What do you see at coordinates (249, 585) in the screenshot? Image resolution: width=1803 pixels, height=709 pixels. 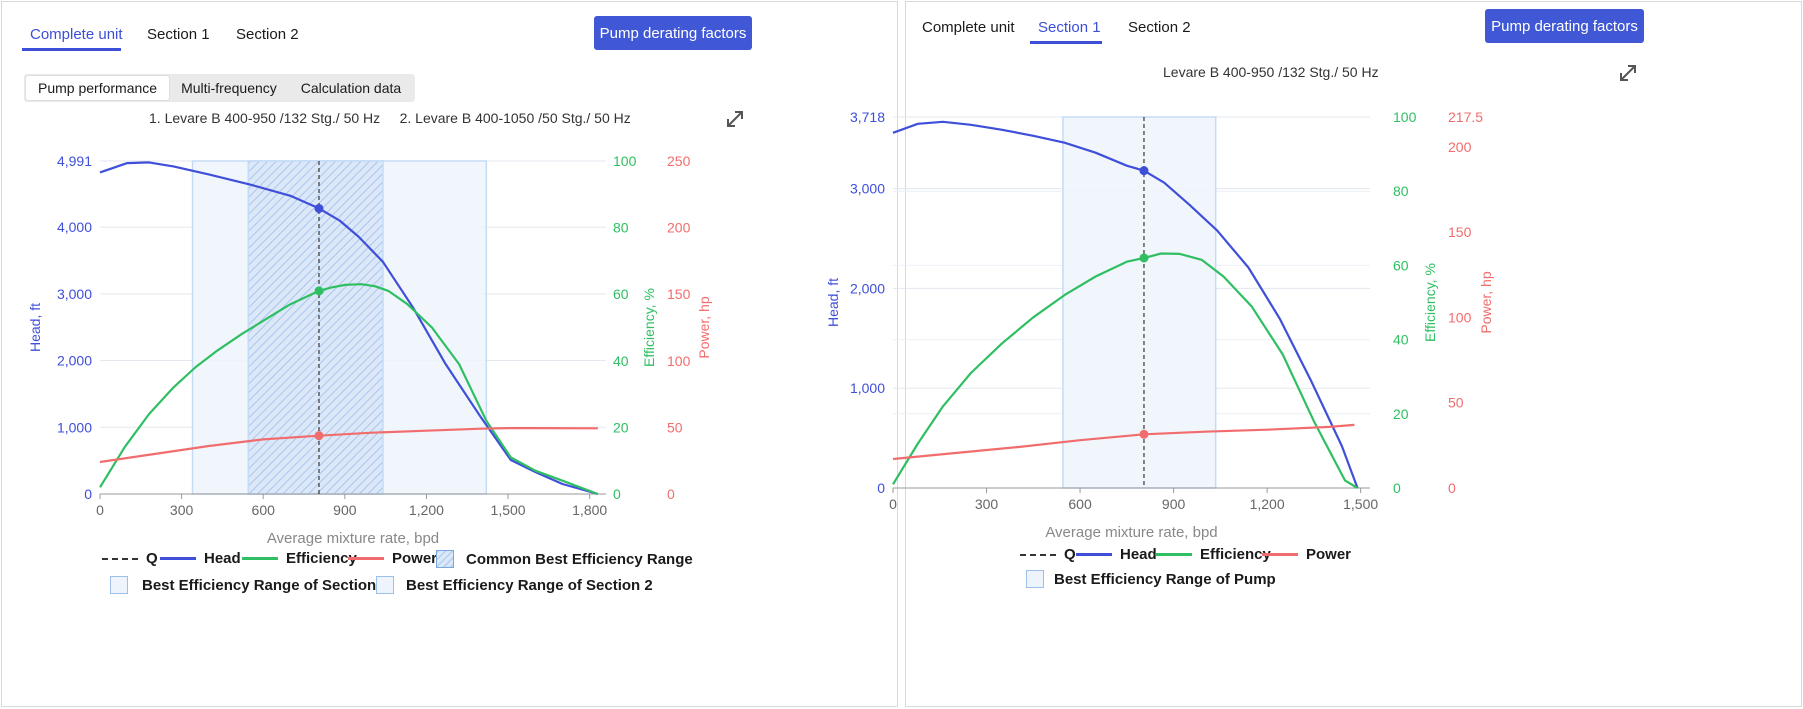 I see `legend-best-efficiency-range-section-1: Best Efficiency Range of Section 1` at bounding box center [249, 585].